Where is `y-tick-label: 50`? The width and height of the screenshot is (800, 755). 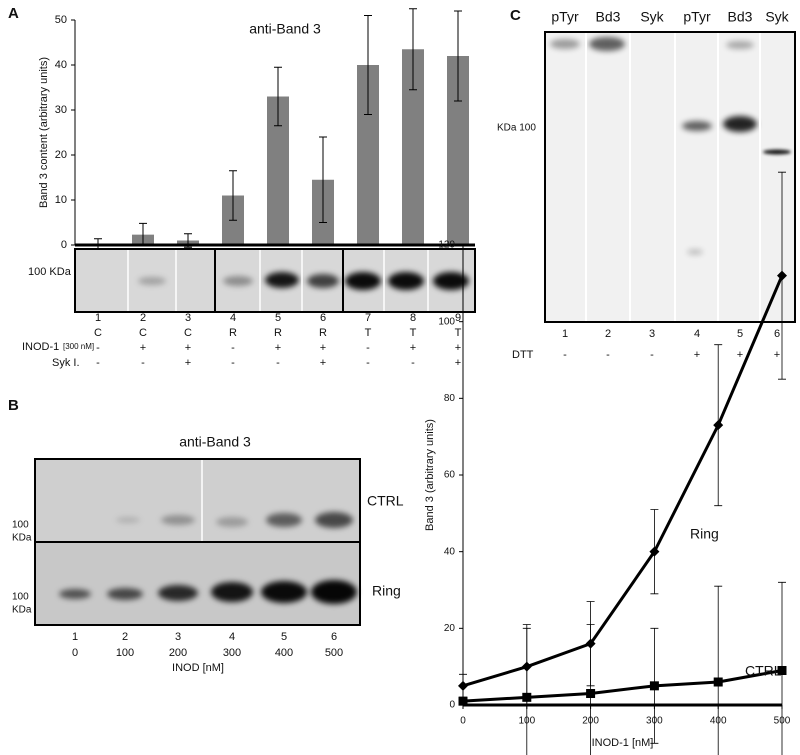 y-tick-label: 50 is located at coordinates (61, 20).